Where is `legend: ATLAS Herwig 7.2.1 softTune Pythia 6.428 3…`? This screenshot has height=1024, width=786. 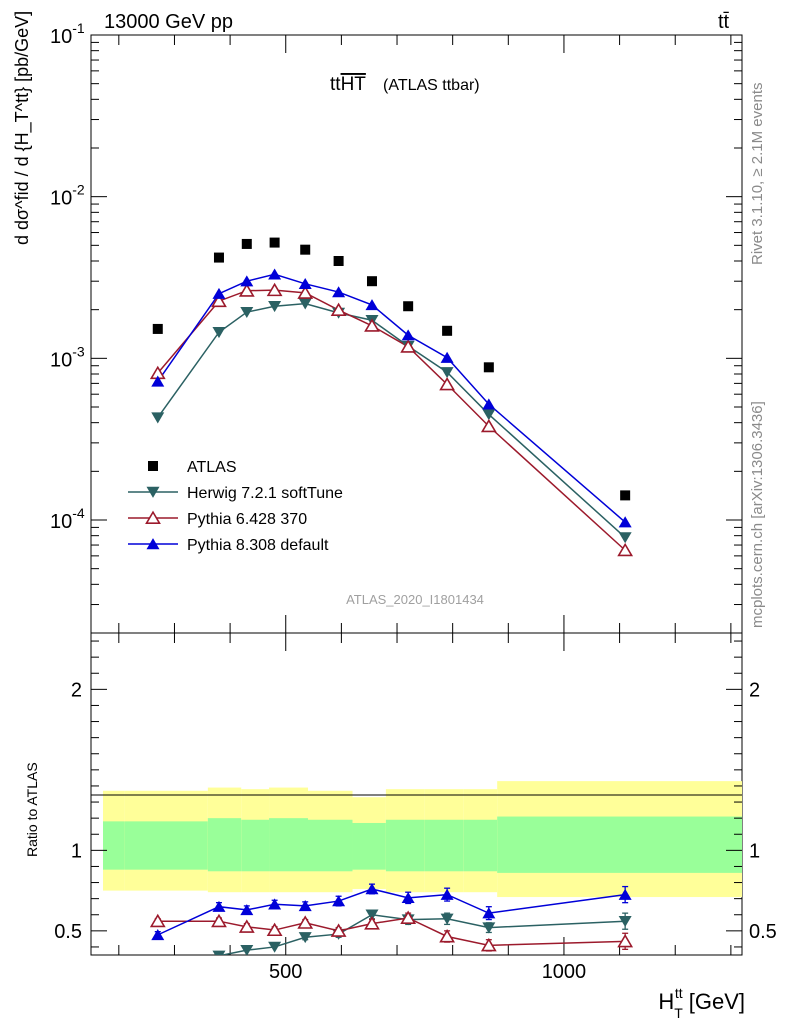
legend: ATLAS Herwig 7.2.1 softTune Pythia 6.428 3… is located at coordinates (235, 506).